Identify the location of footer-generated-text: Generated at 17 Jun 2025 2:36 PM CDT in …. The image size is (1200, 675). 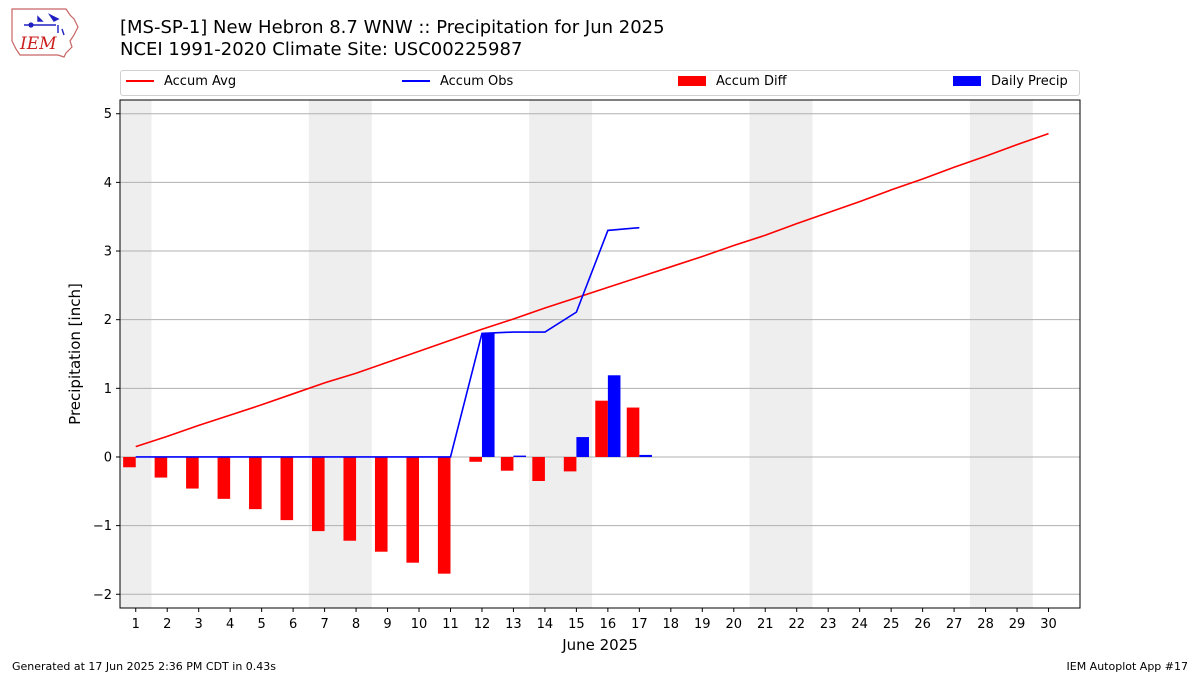
(144, 666).